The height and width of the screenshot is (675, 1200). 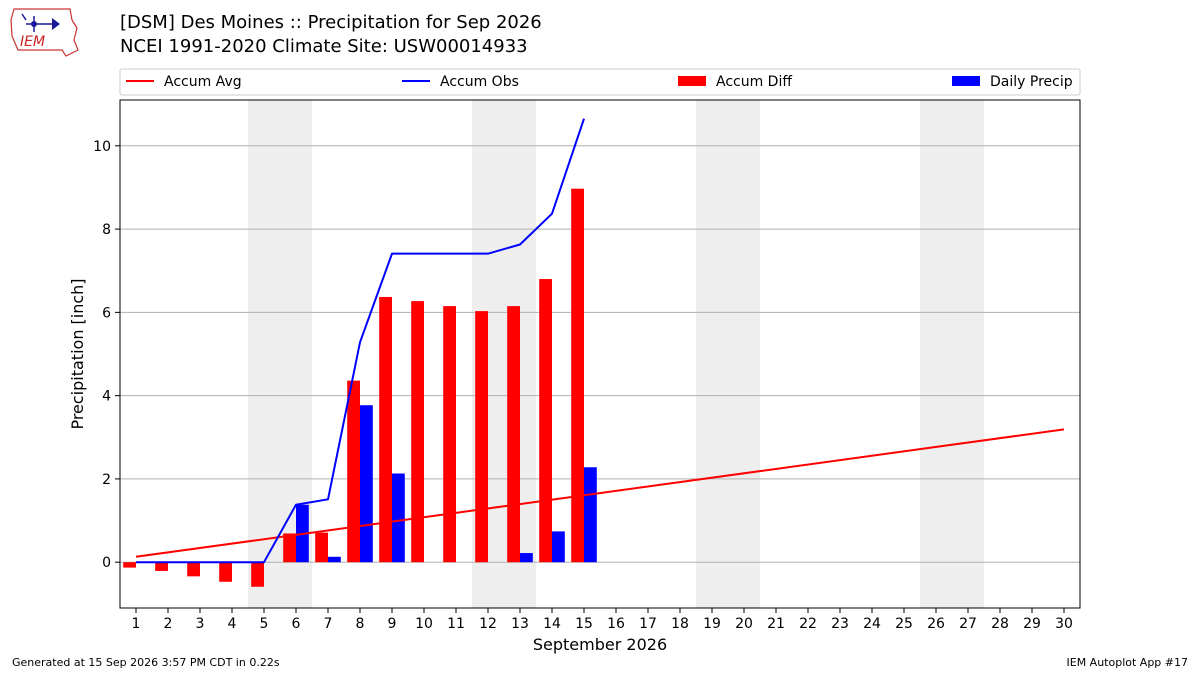 I want to click on x-tick-label-25: 25, so click(x=904, y=624).